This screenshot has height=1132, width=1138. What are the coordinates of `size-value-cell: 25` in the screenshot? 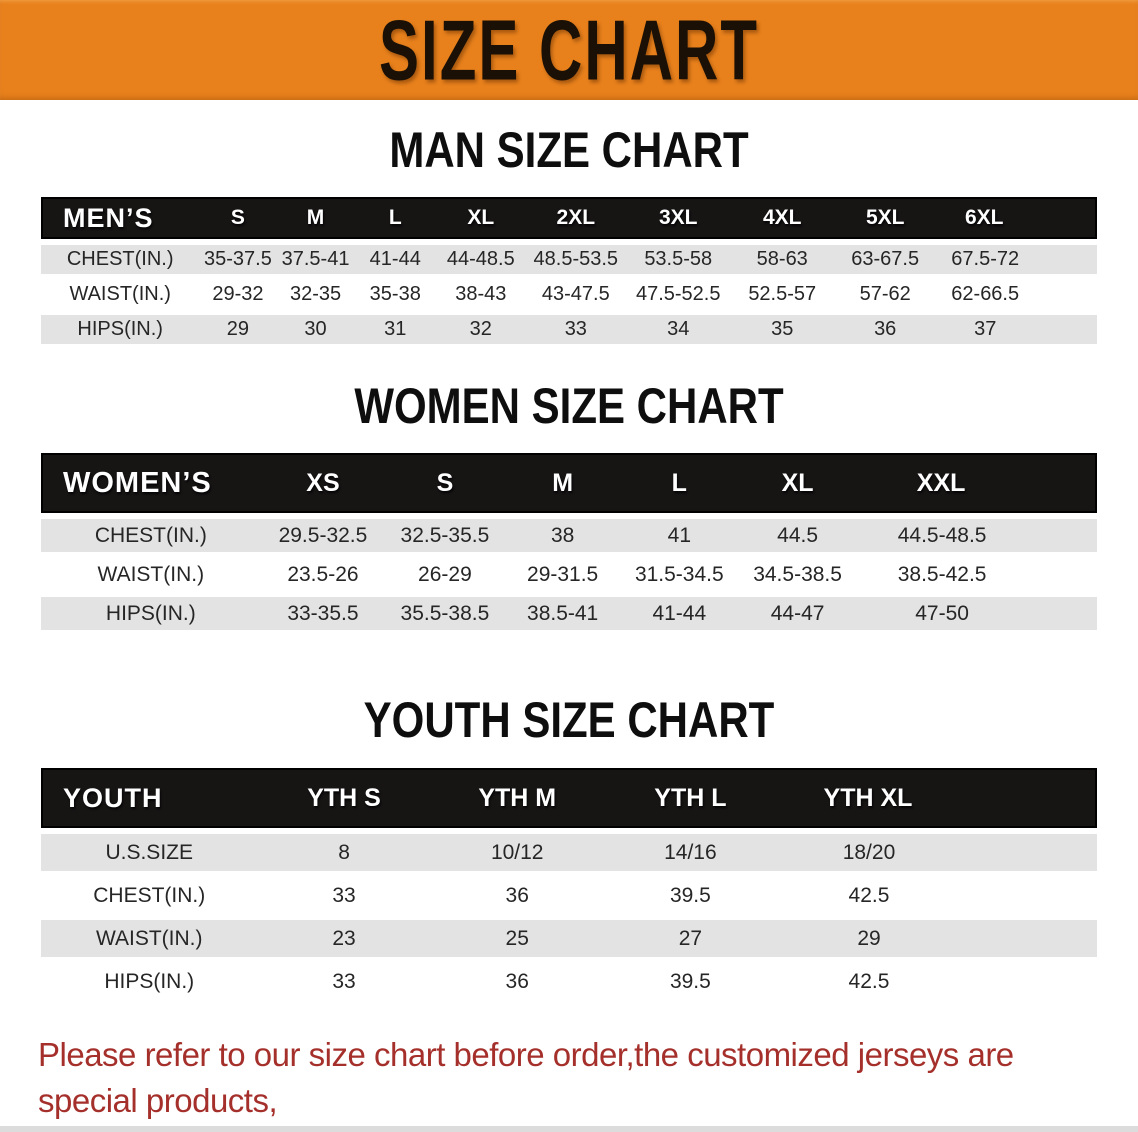 It's located at (517, 938).